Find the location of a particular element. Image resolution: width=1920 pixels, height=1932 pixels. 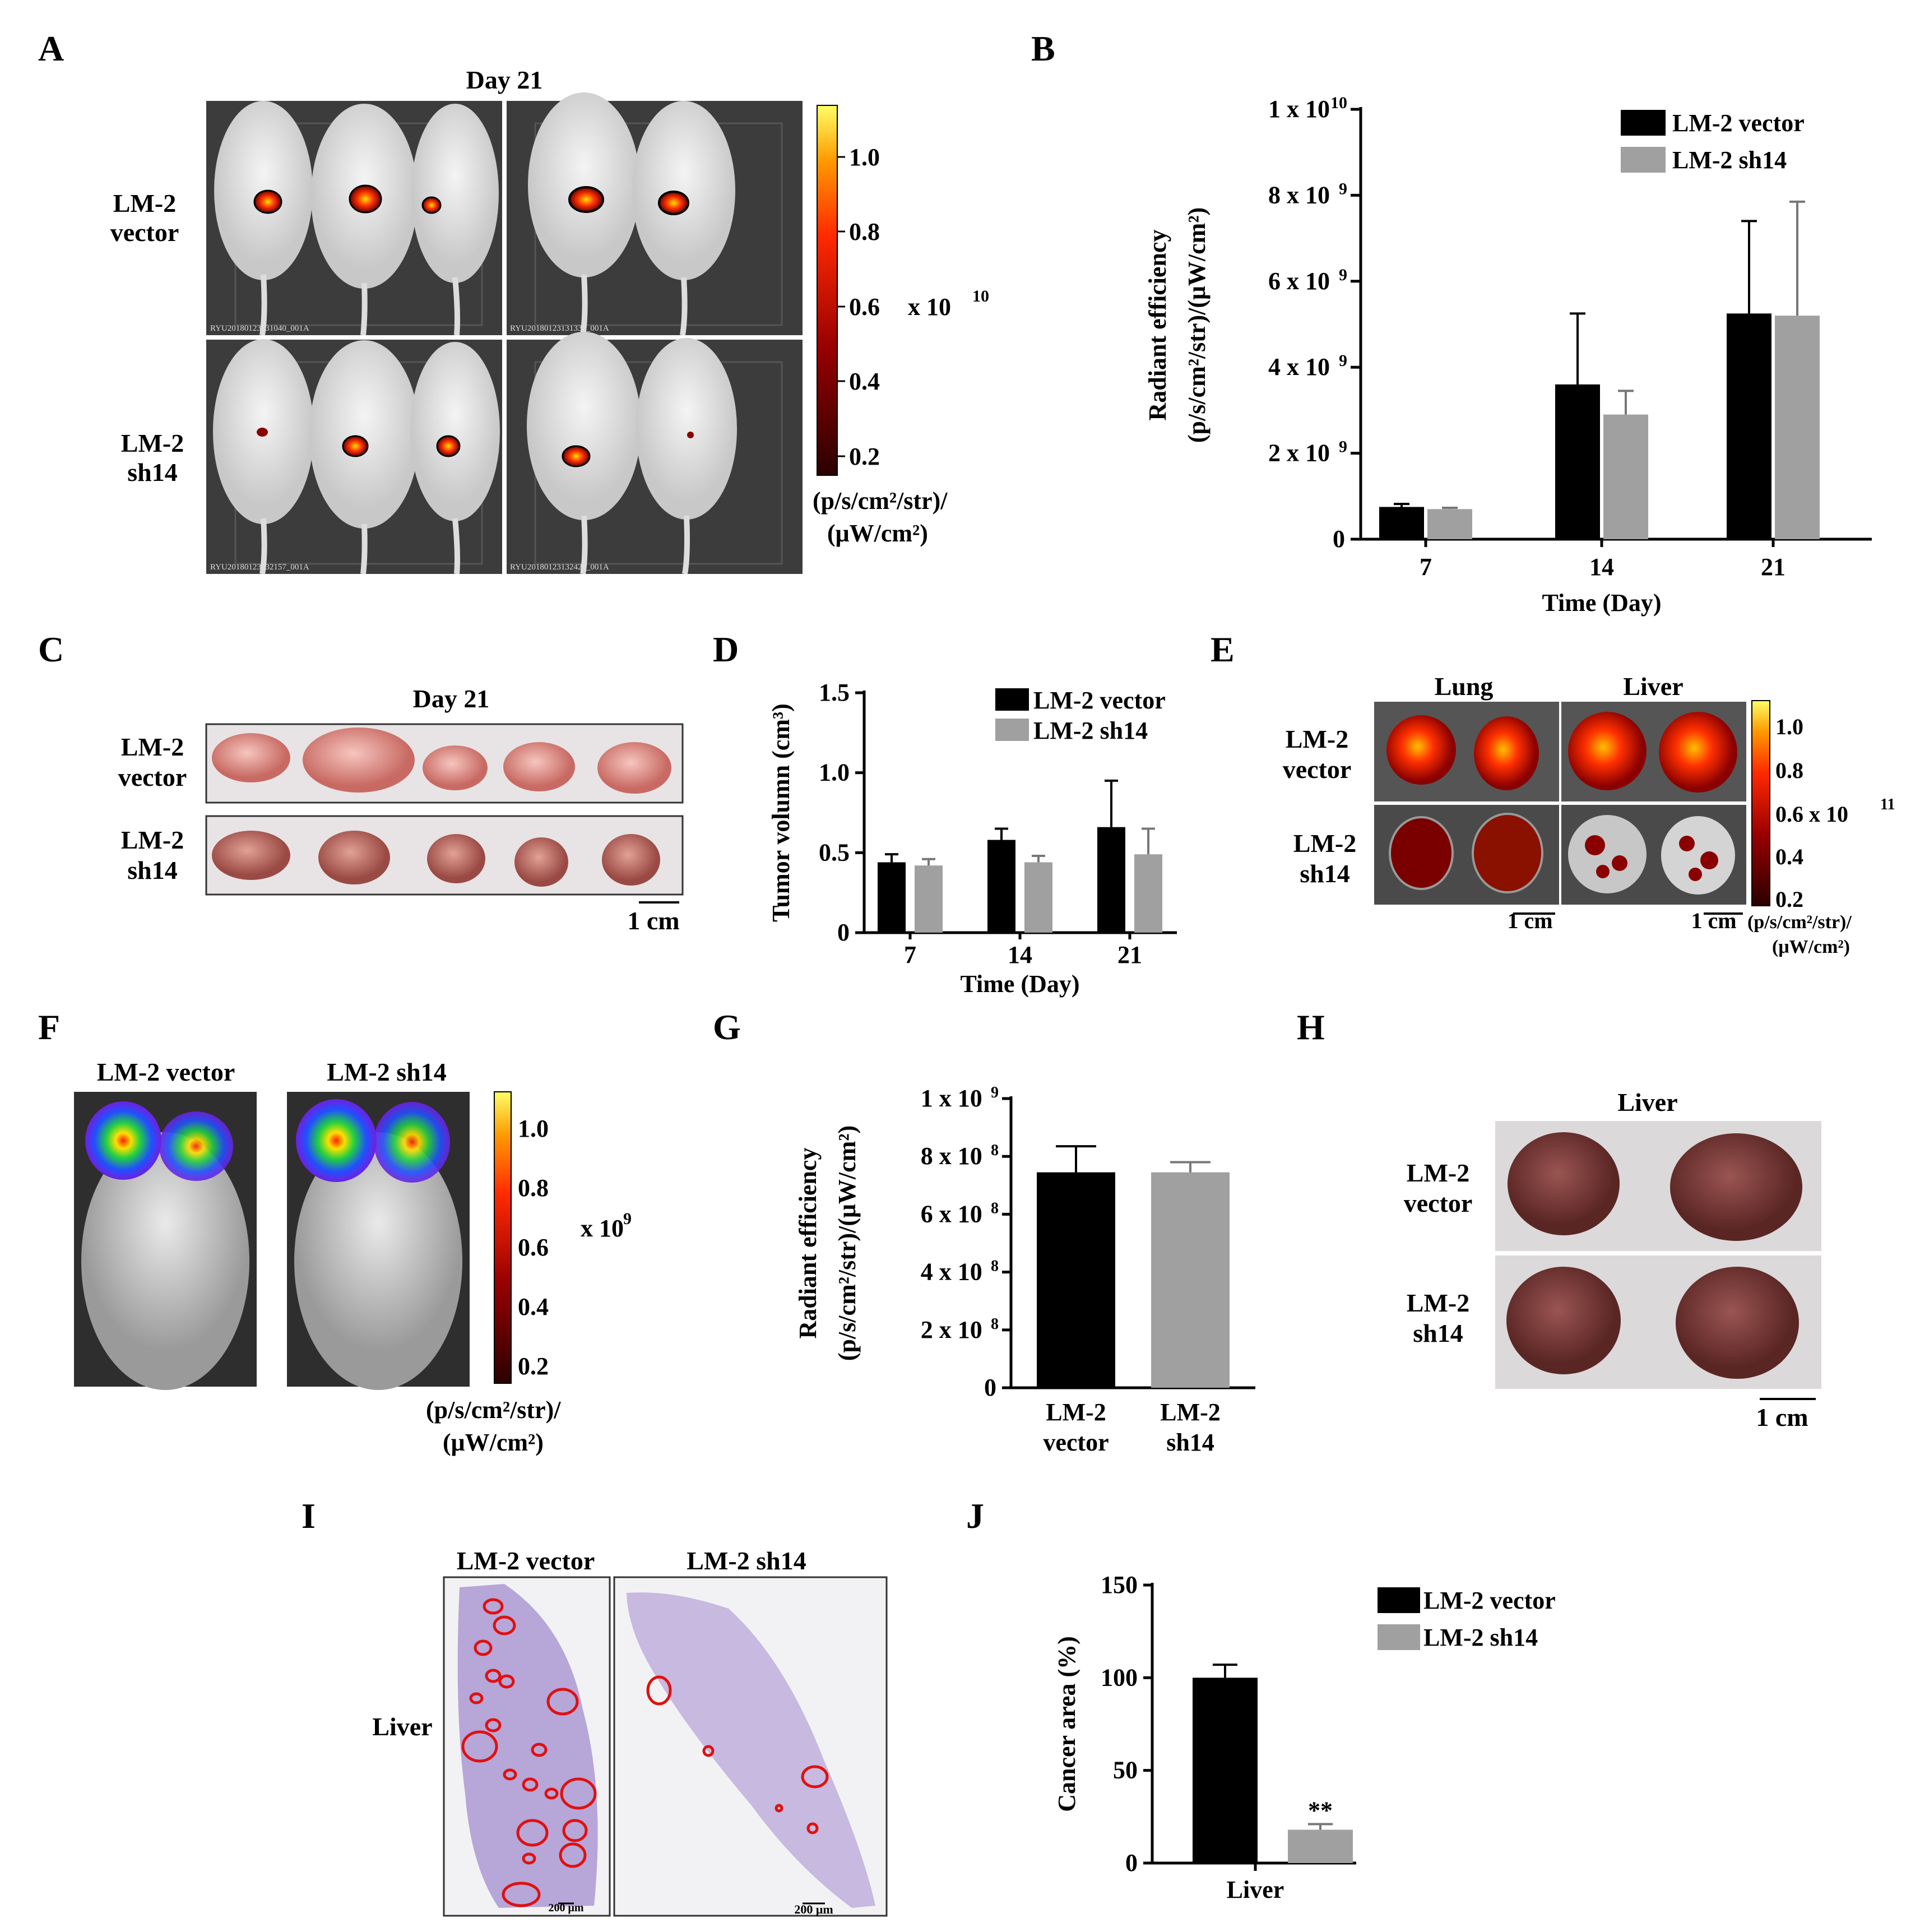

scale-label-e1: 1 cm is located at coordinates (1529, 920).